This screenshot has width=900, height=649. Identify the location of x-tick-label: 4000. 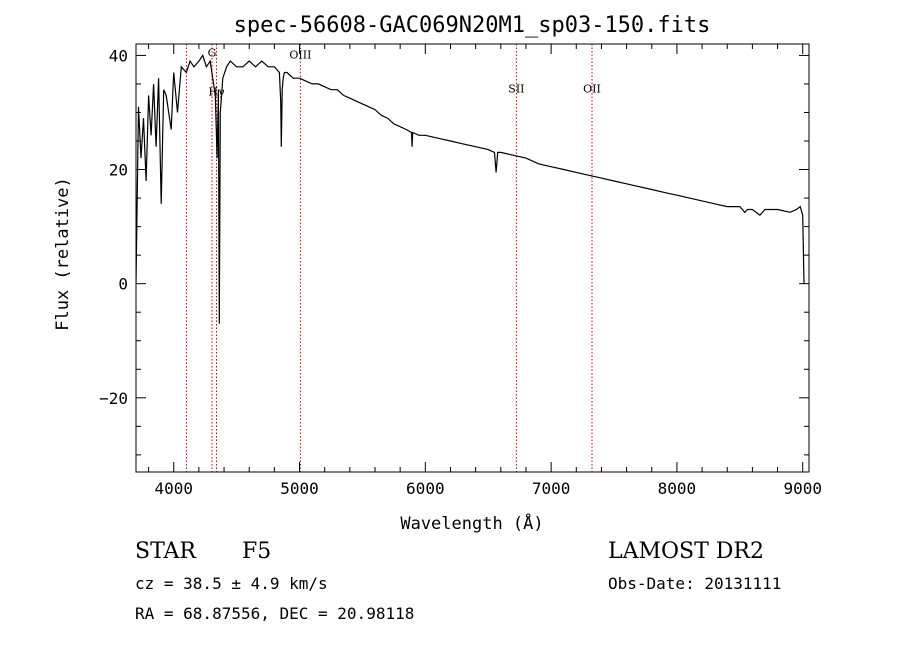
(173, 488).